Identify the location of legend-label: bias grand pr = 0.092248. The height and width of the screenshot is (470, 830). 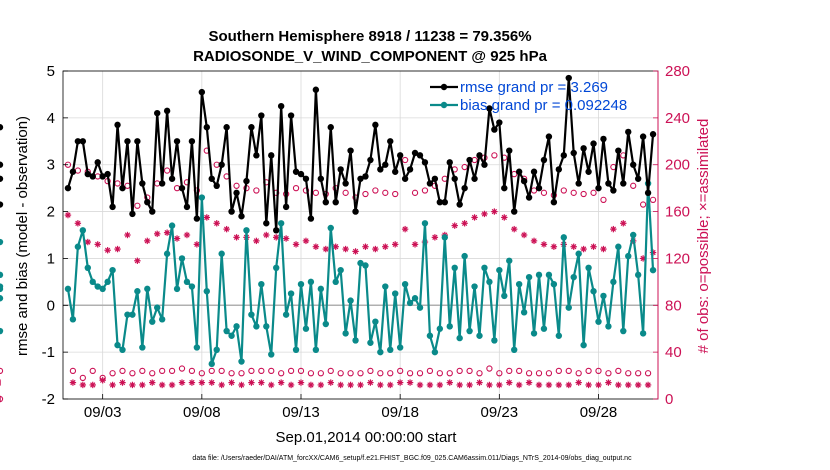
(543, 105).